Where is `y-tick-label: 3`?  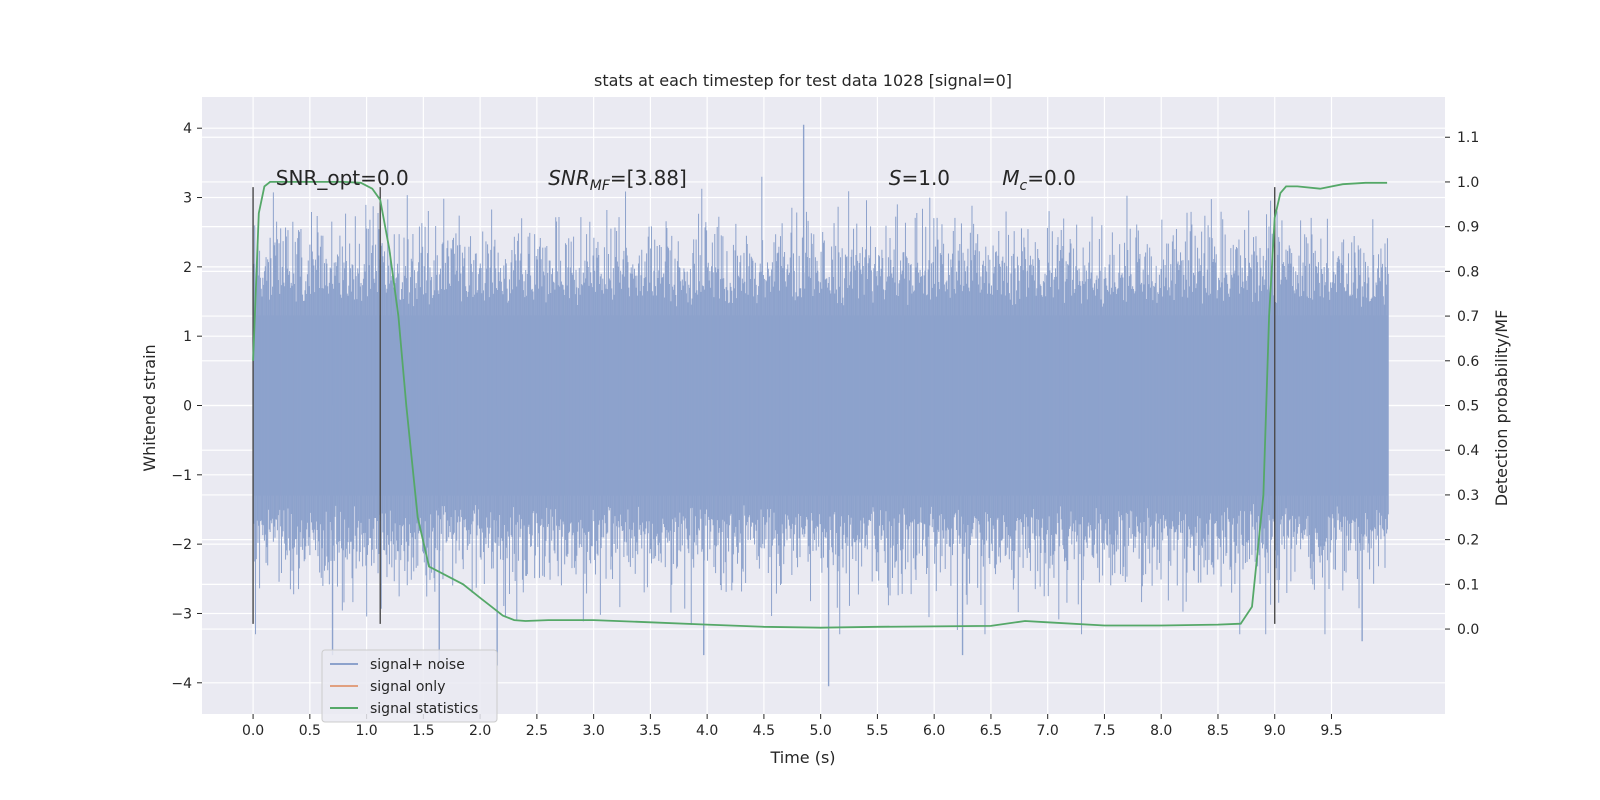
y-tick-label: 3 is located at coordinates (187, 199).